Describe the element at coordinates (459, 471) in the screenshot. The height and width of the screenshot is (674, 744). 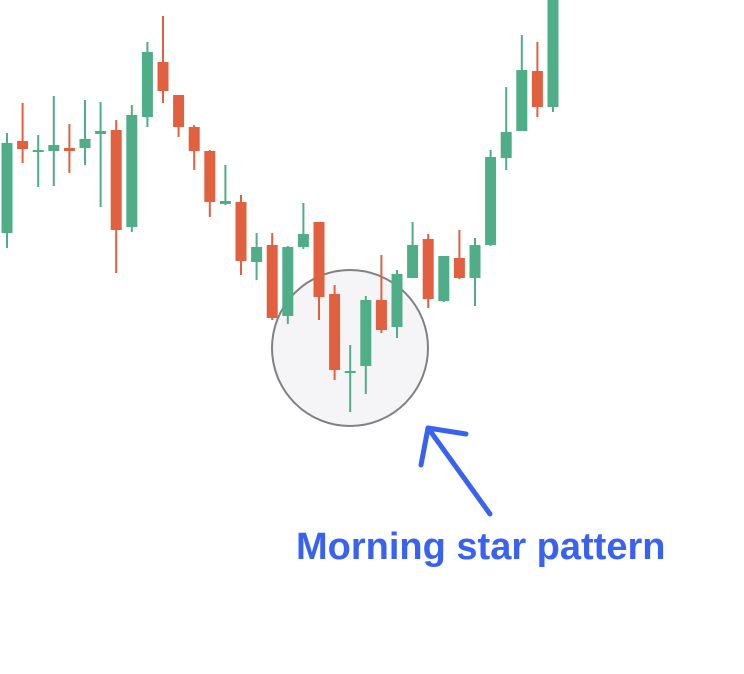
I see `arrow-shaft` at that location.